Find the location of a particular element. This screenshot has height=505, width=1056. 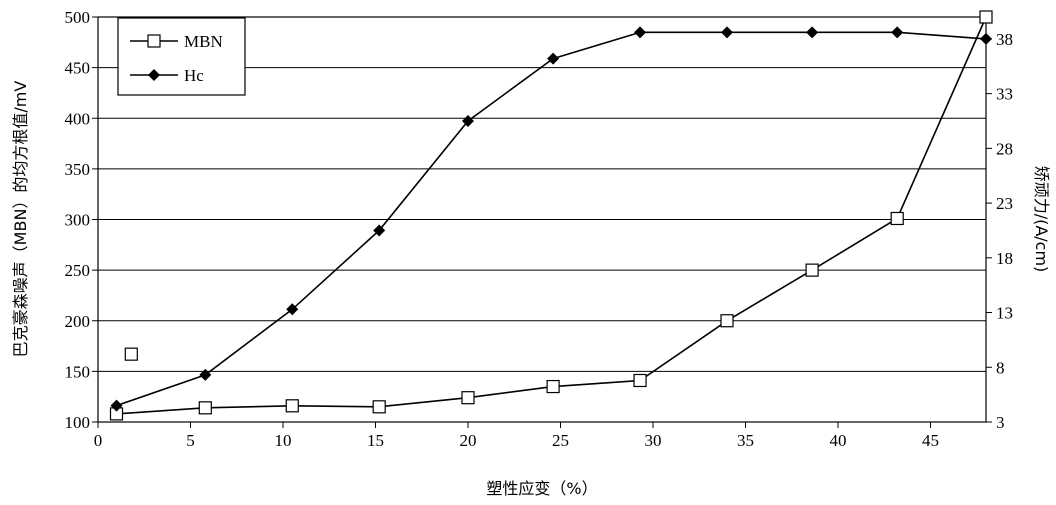

stray-square-marker is located at coordinates (131, 354).